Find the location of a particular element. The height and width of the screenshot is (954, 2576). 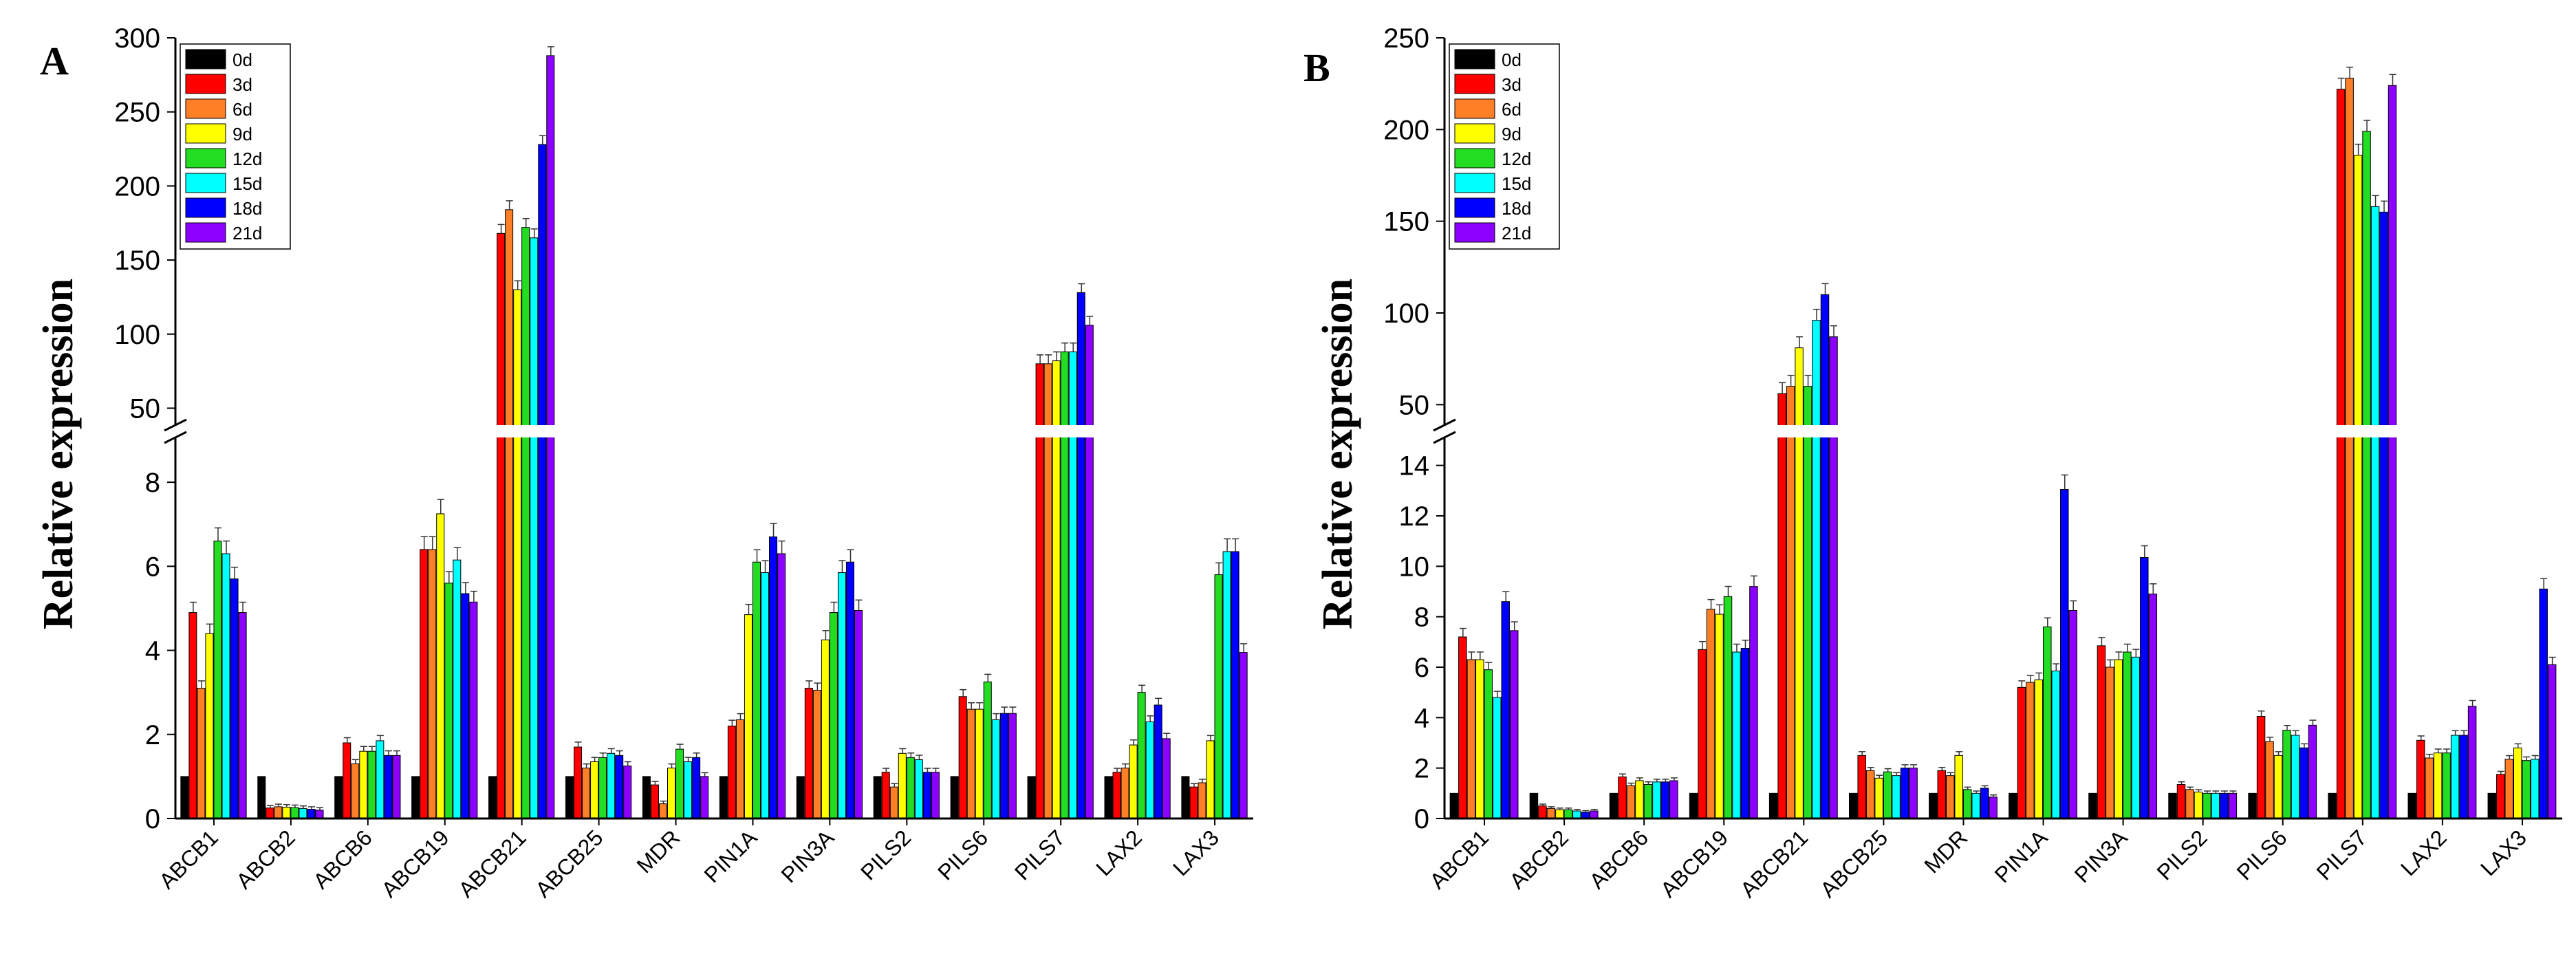

bar-pils6-3d is located at coordinates (2261, 767).